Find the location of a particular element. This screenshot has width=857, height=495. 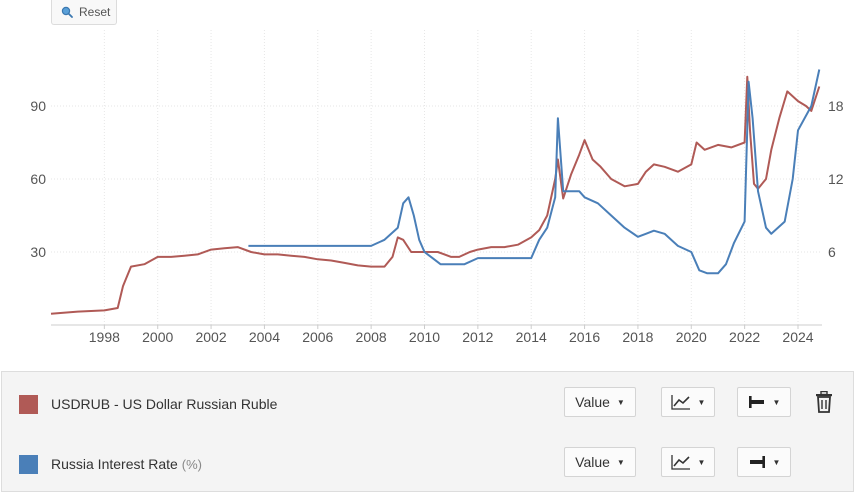

series-name: USDRUB - US Dollar Russian Ruble is located at coordinates (164, 404).